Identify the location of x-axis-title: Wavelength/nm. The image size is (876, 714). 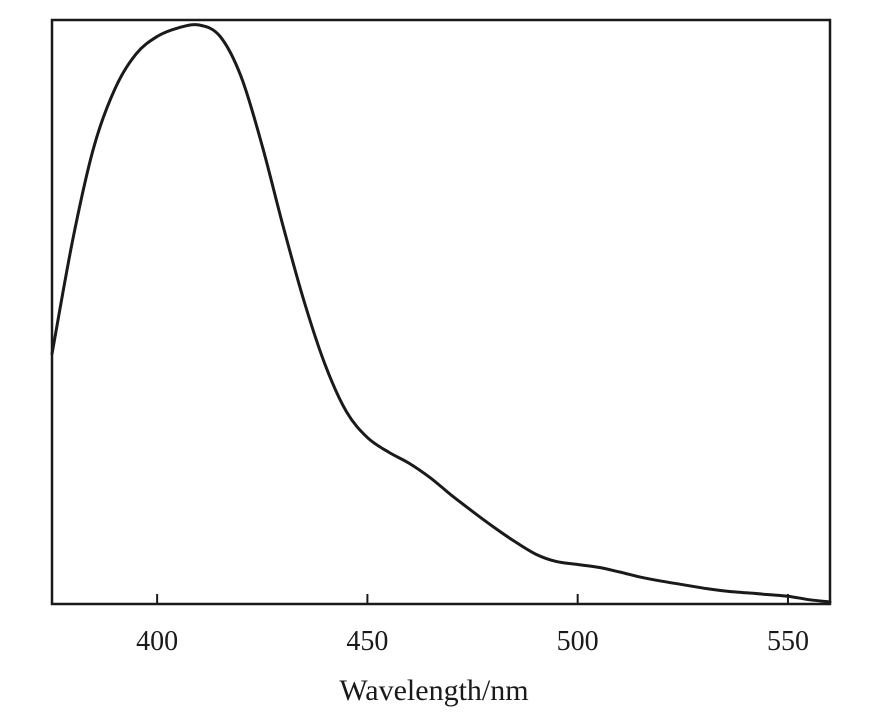
(433, 690).